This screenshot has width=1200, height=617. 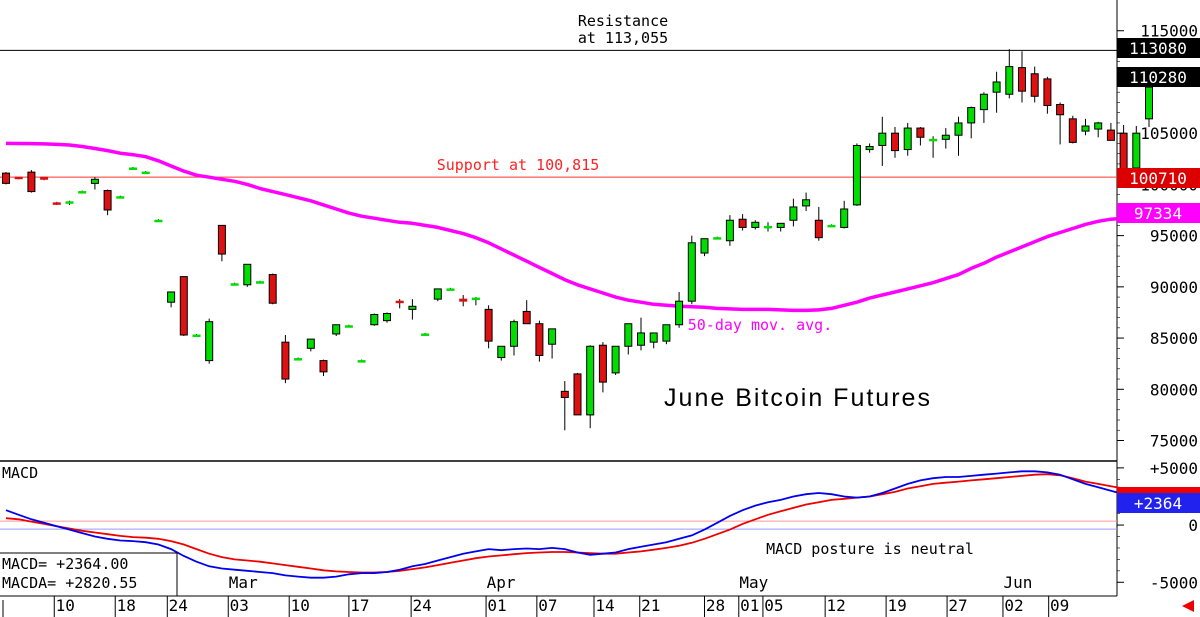 What do you see at coordinates (1158, 48) in the screenshot?
I see `resistance-price-box` at bounding box center [1158, 48].